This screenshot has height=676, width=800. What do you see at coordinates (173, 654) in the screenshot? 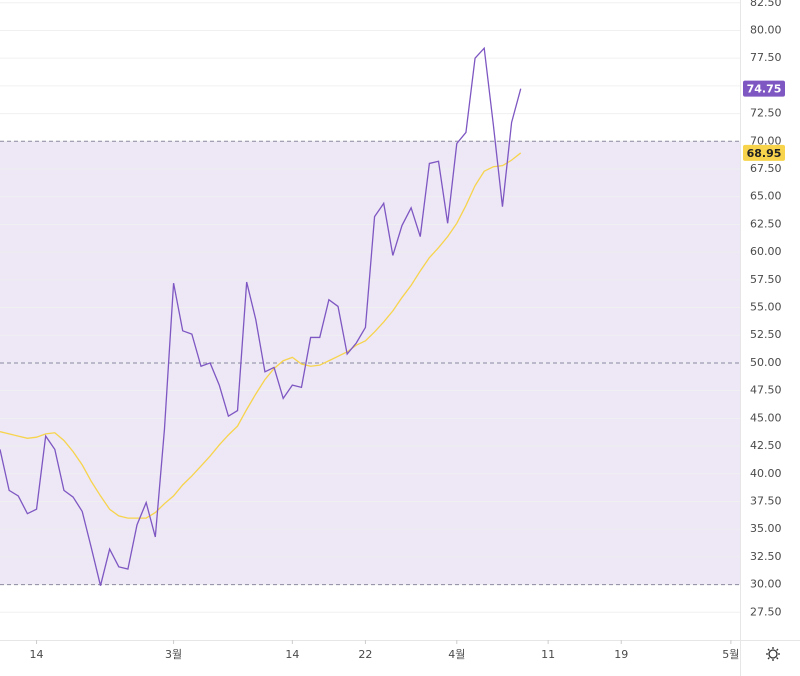
I see `x-tick-label: 3월` at bounding box center [173, 654].